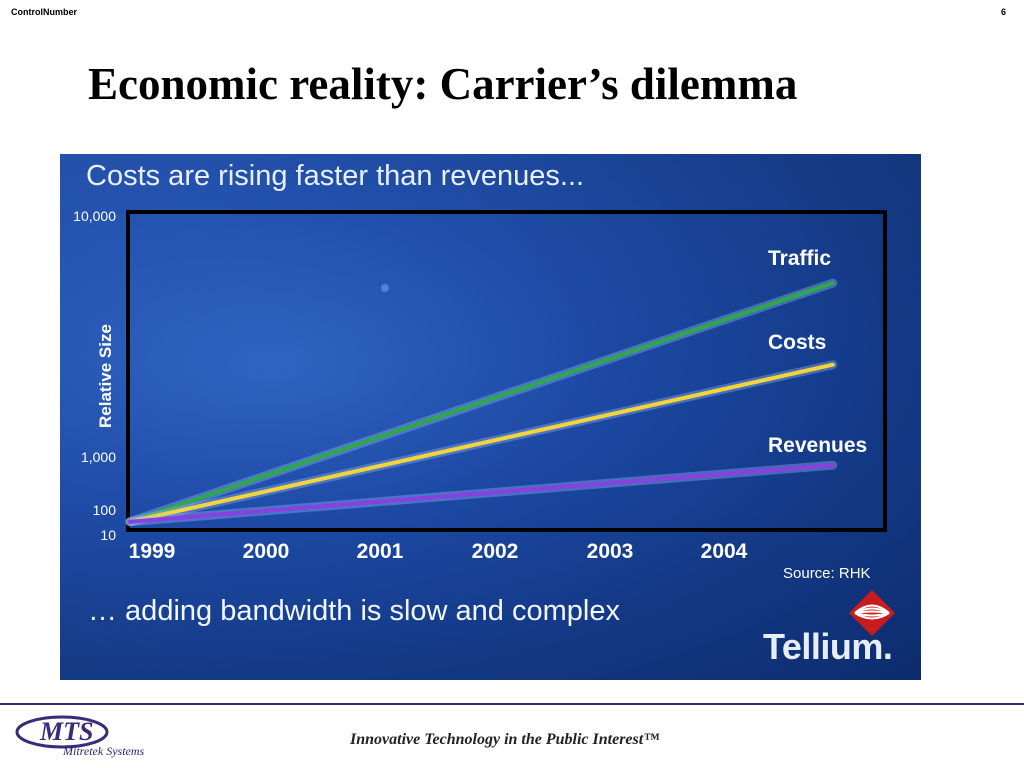 The image size is (1024, 768). I want to click on y-tick-label: 100, so click(104, 510).